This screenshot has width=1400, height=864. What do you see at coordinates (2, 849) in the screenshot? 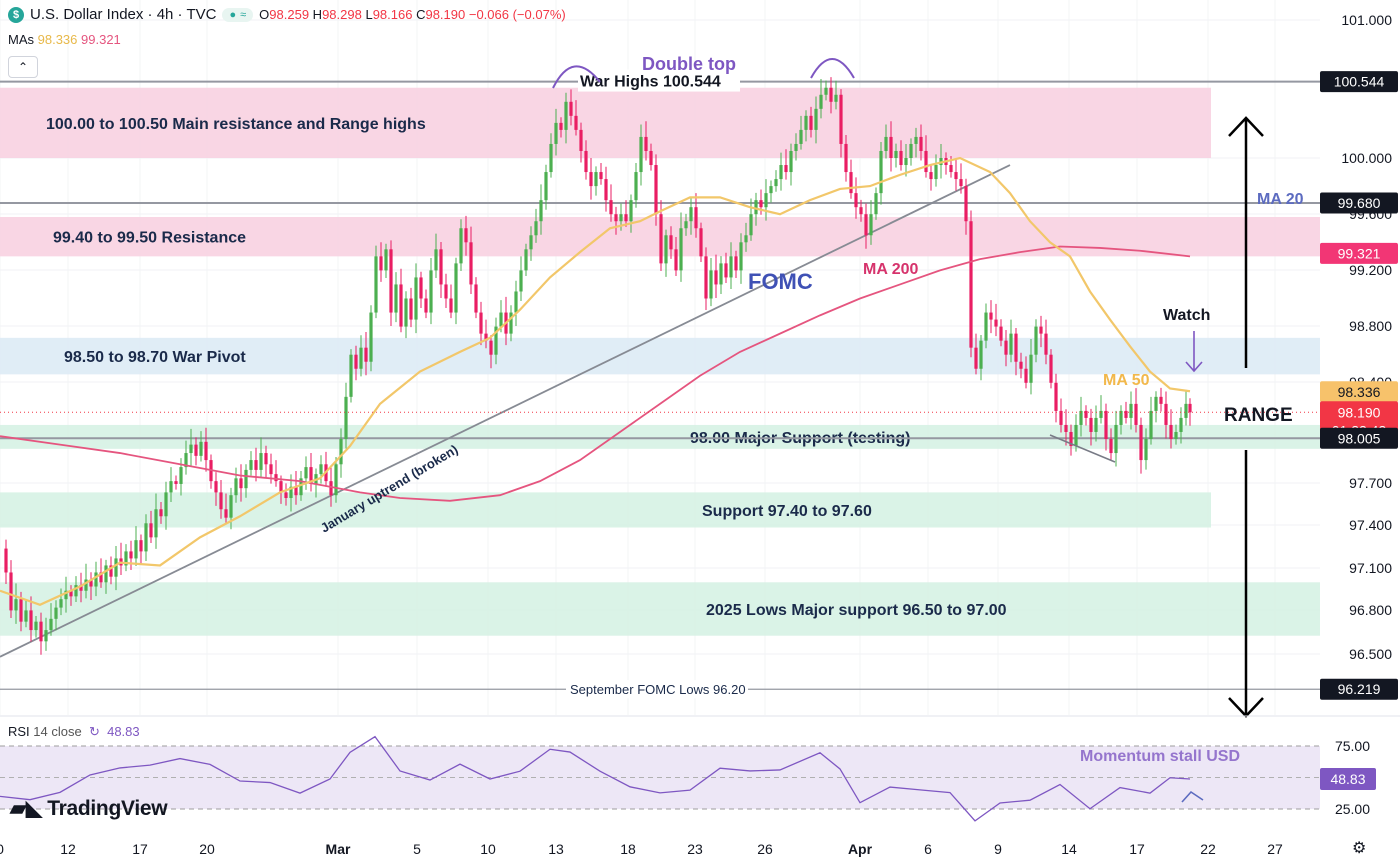
I see `time-axis-tick: 0` at bounding box center [2, 849].